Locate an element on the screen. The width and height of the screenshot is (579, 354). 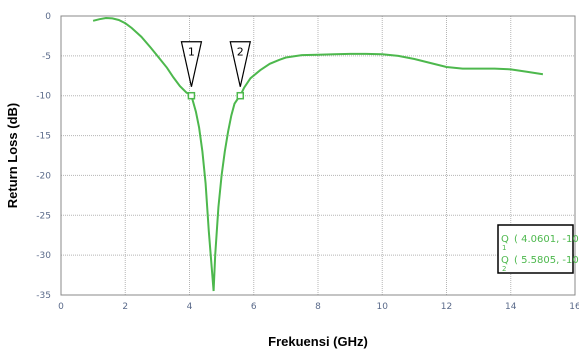
x-tick-label: 4 is located at coordinates (190, 307).